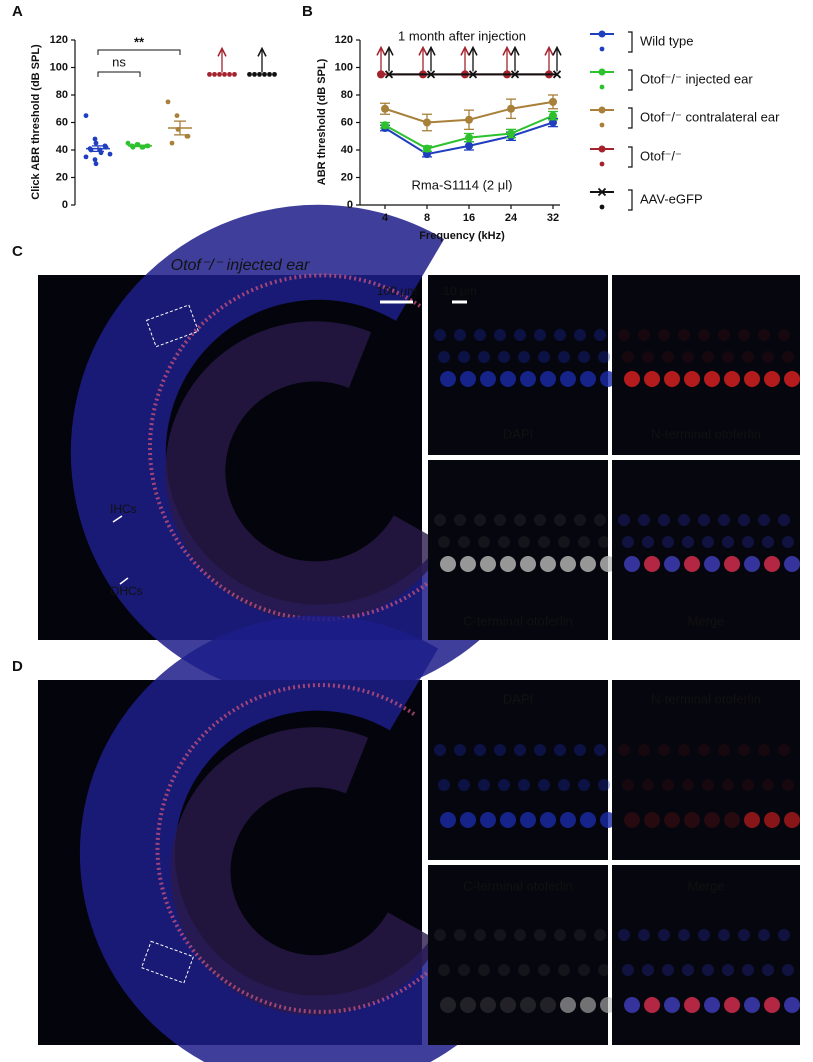 The width and height of the screenshot is (813, 1062). Describe the element at coordinates (119, 61) in the screenshot. I see `significance: ns` at that location.